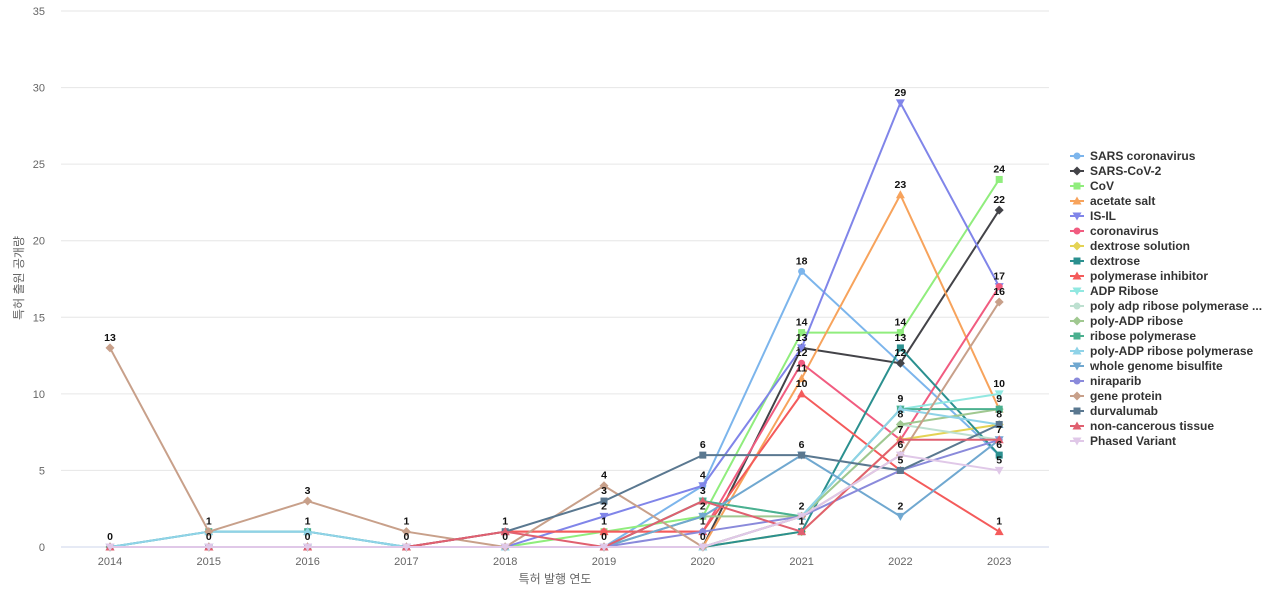 This screenshot has width=1280, height=600. I want to click on legend-item: poly-ADP ribose polymerase, so click(1161, 351).